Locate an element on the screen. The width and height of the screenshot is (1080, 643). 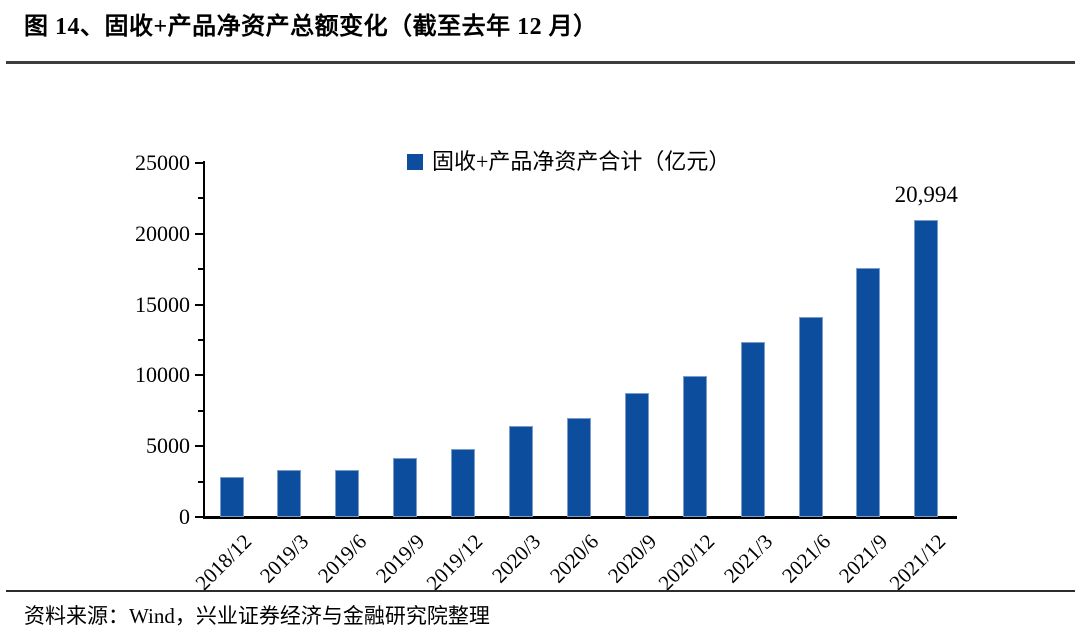
chart-legend: 固收+产品净资产合计（亿元） is located at coordinates (568, 162).